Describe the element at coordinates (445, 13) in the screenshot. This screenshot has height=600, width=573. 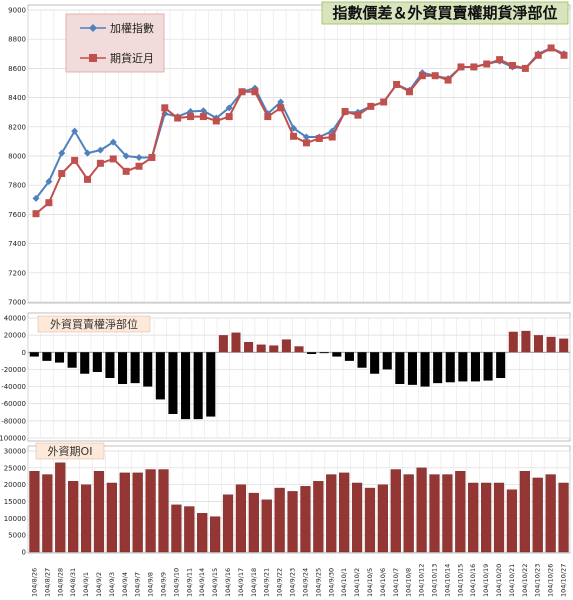
I see `chart-title-box` at that location.